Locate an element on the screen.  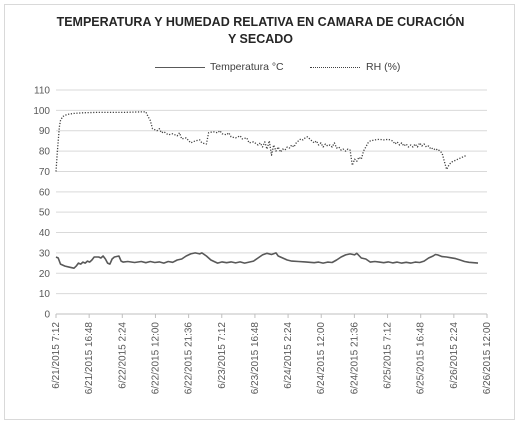
legend-label-temperatura: Temperatura °C is located at coordinates (247, 67).